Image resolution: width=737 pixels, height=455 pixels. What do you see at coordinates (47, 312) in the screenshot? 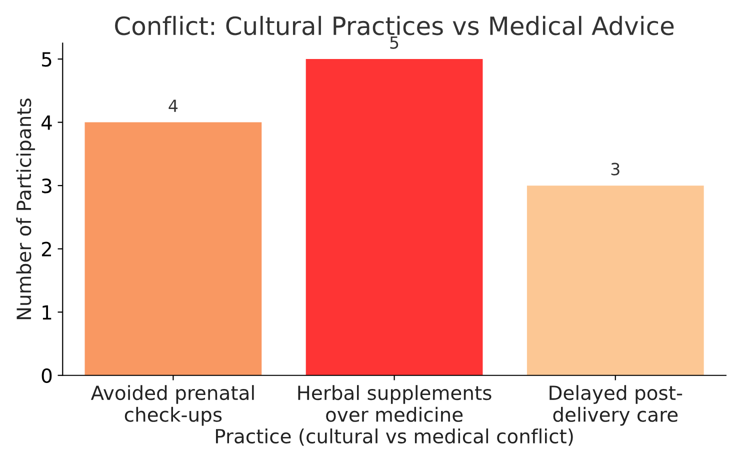
I see `y-tick-label: 1` at bounding box center [47, 312].